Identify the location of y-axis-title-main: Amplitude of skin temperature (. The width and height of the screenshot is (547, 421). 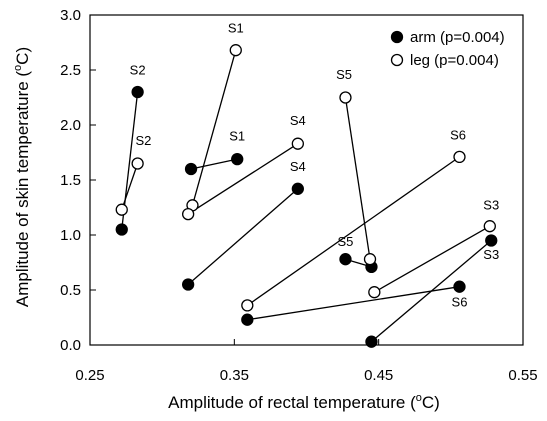
(22, 189).